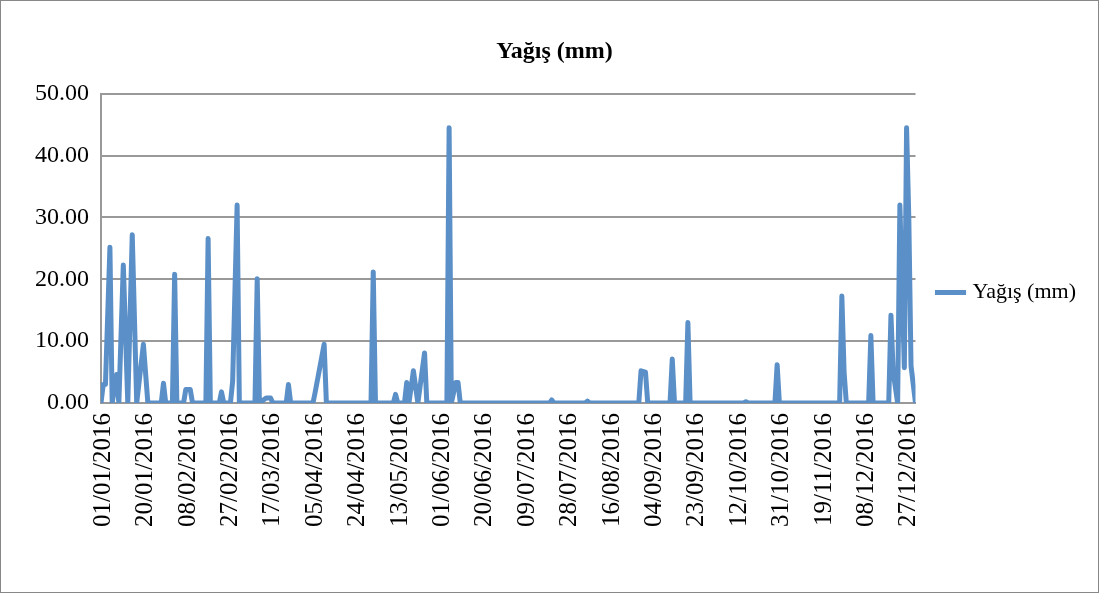 This screenshot has height=593, width=1099. I want to click on x-tick-label: 27/12/2016, so click(907, 470).